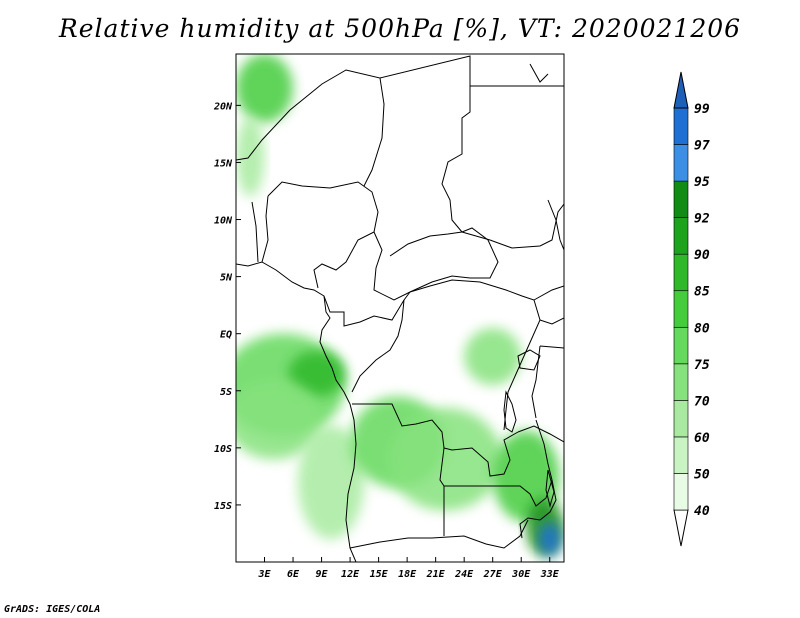 Image resolution: width=800 pixels, height=618 pixels. What do you see at coordinates (223, 506) in the screenshot?
I see `y-tick-label: 15S` at bounding box center [223, 506].